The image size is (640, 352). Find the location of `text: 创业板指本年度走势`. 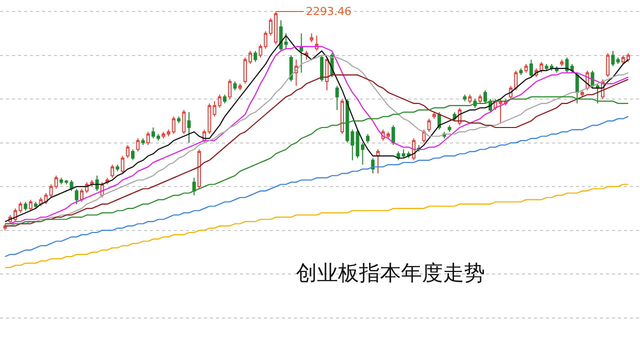

text: 创业板指本年度走势 is located at coordinates (390, 273).